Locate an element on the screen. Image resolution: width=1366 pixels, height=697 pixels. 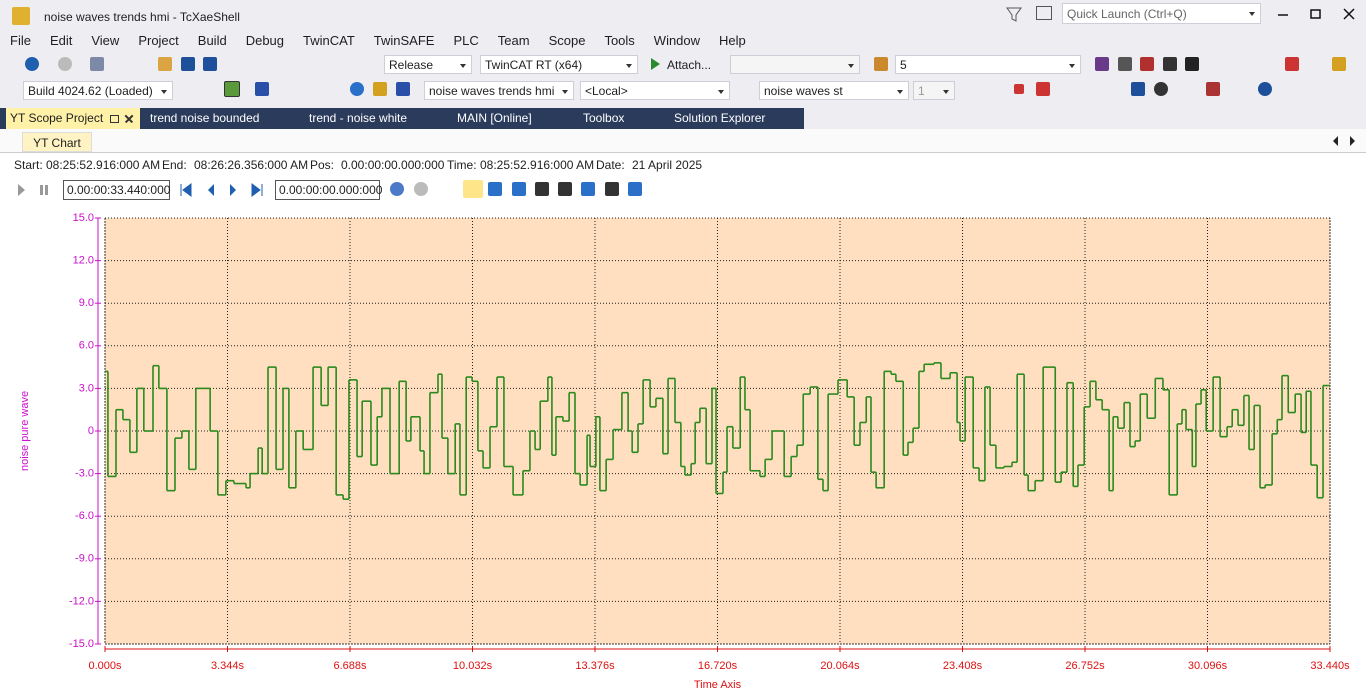
info-label: Pos: is located at coordinates (322, 165).